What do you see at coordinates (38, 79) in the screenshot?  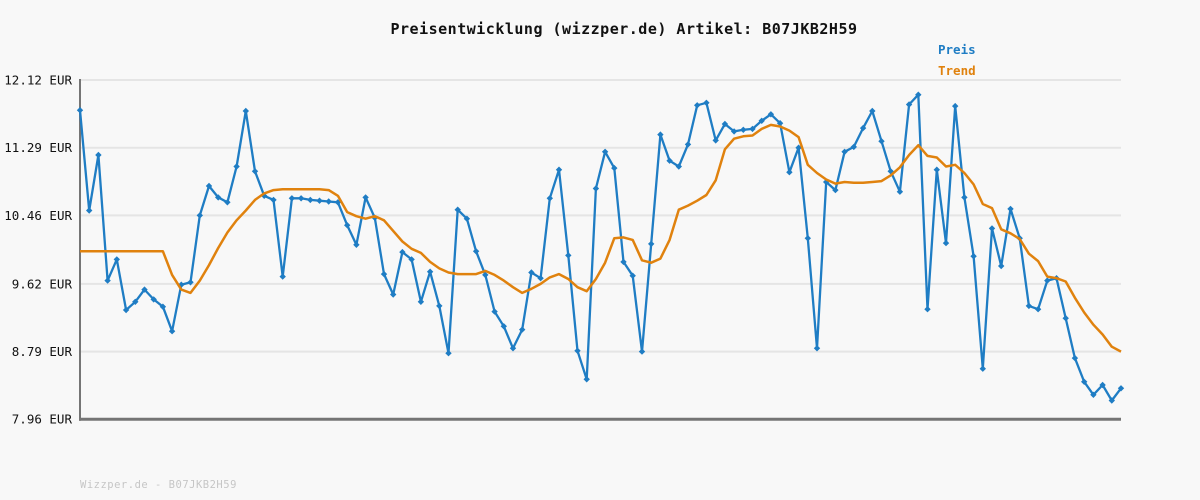 I see `y-axis-tick-label: 12.12 EUR` at bounding box center [38, 79].